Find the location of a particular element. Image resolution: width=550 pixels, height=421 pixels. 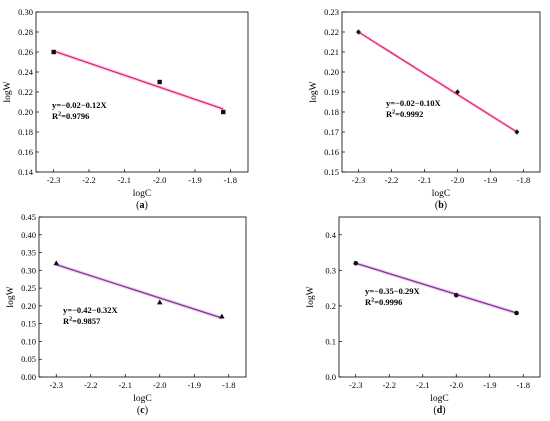

panel-letter: b is located at coordinates (441, 205).